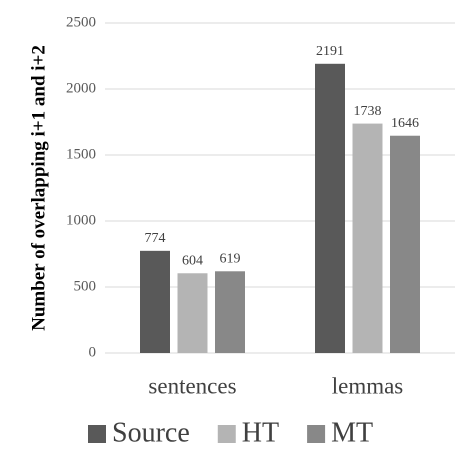 This screenshot has width=474, height=470. What do you see at coordinates (151, 432) in the screenshot?
I see `legend-label: Source` at bounding box center [151, 432].